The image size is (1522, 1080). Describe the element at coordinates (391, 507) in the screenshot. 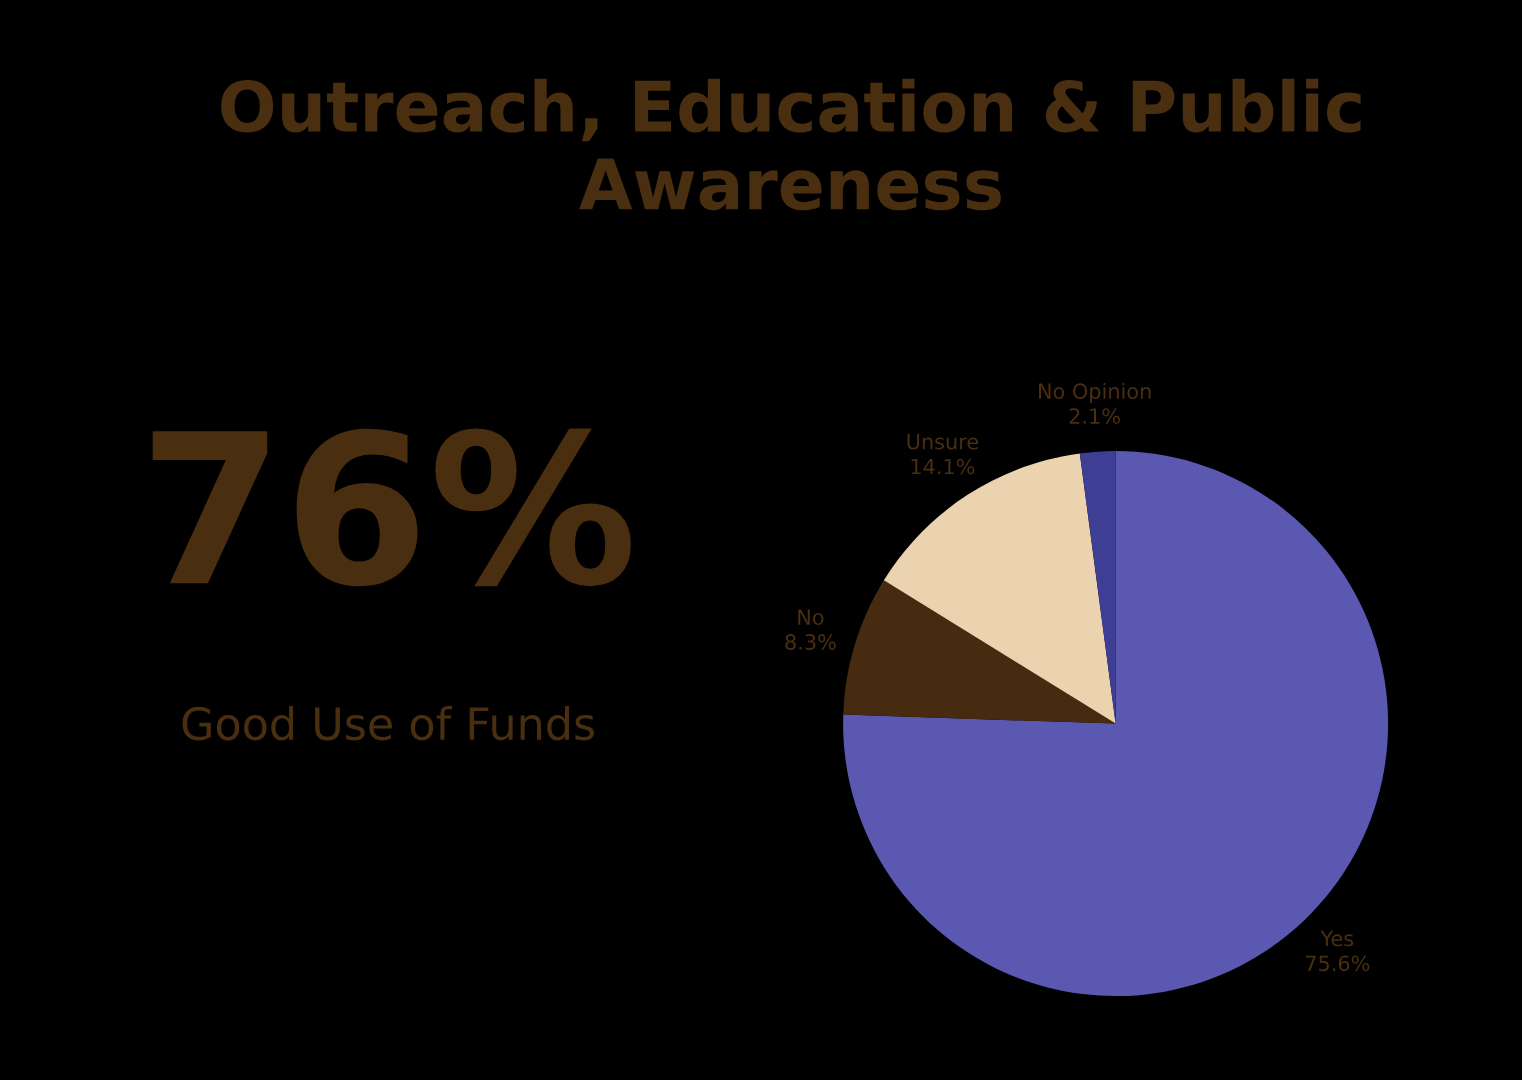

I see `text: 76%` at that location.